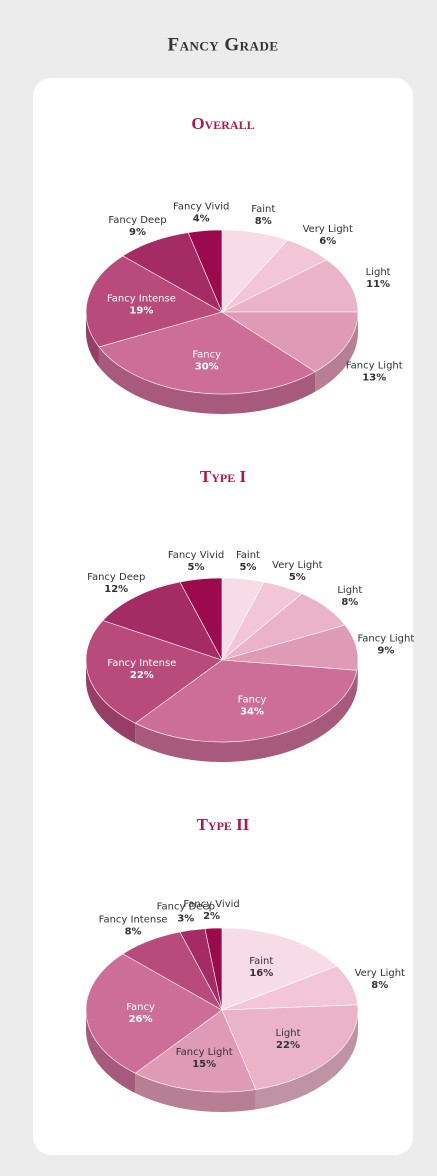 This screenshot has height=1176, width=437. What do you see at coordinates (252, 712) in the screenshot?
I see `slice-value: 34%` at bounding box center [252, 712].